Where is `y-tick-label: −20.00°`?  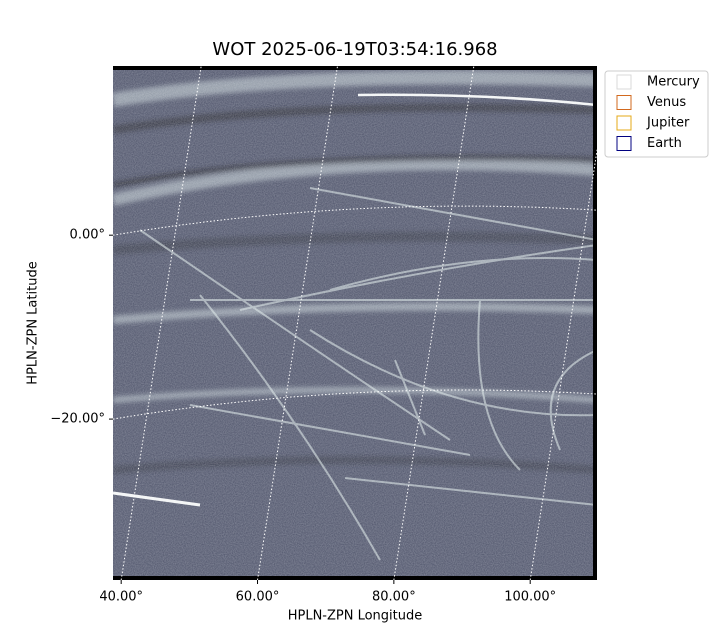
y-tick-label: −20.00° is located at coordinates (77, 419).